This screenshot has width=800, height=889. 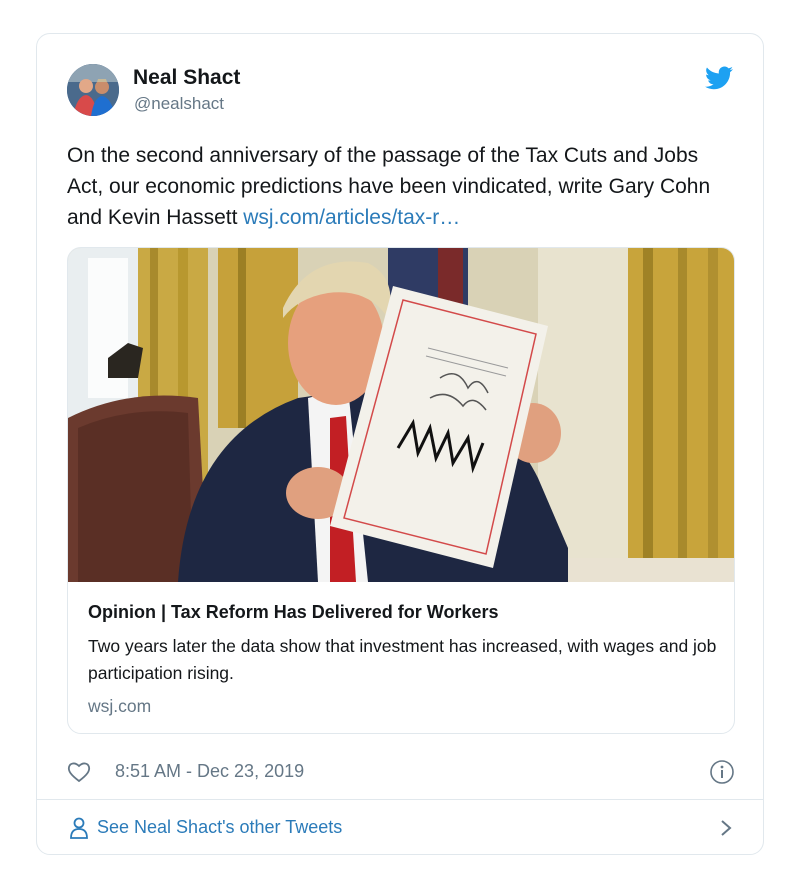 I want to click on tweet-timestamp: 8:51 AM - Dec 23, 2019, so click(x=210, y=771).